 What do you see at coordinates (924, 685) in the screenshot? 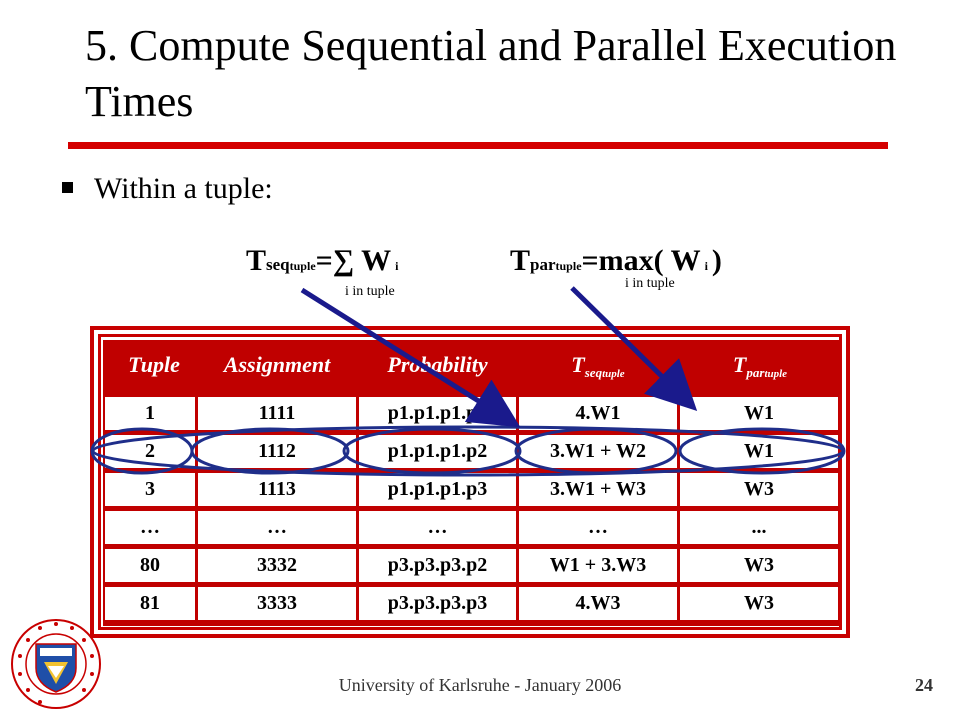
I see `page-number: 24` at bounding box center [924, 685].